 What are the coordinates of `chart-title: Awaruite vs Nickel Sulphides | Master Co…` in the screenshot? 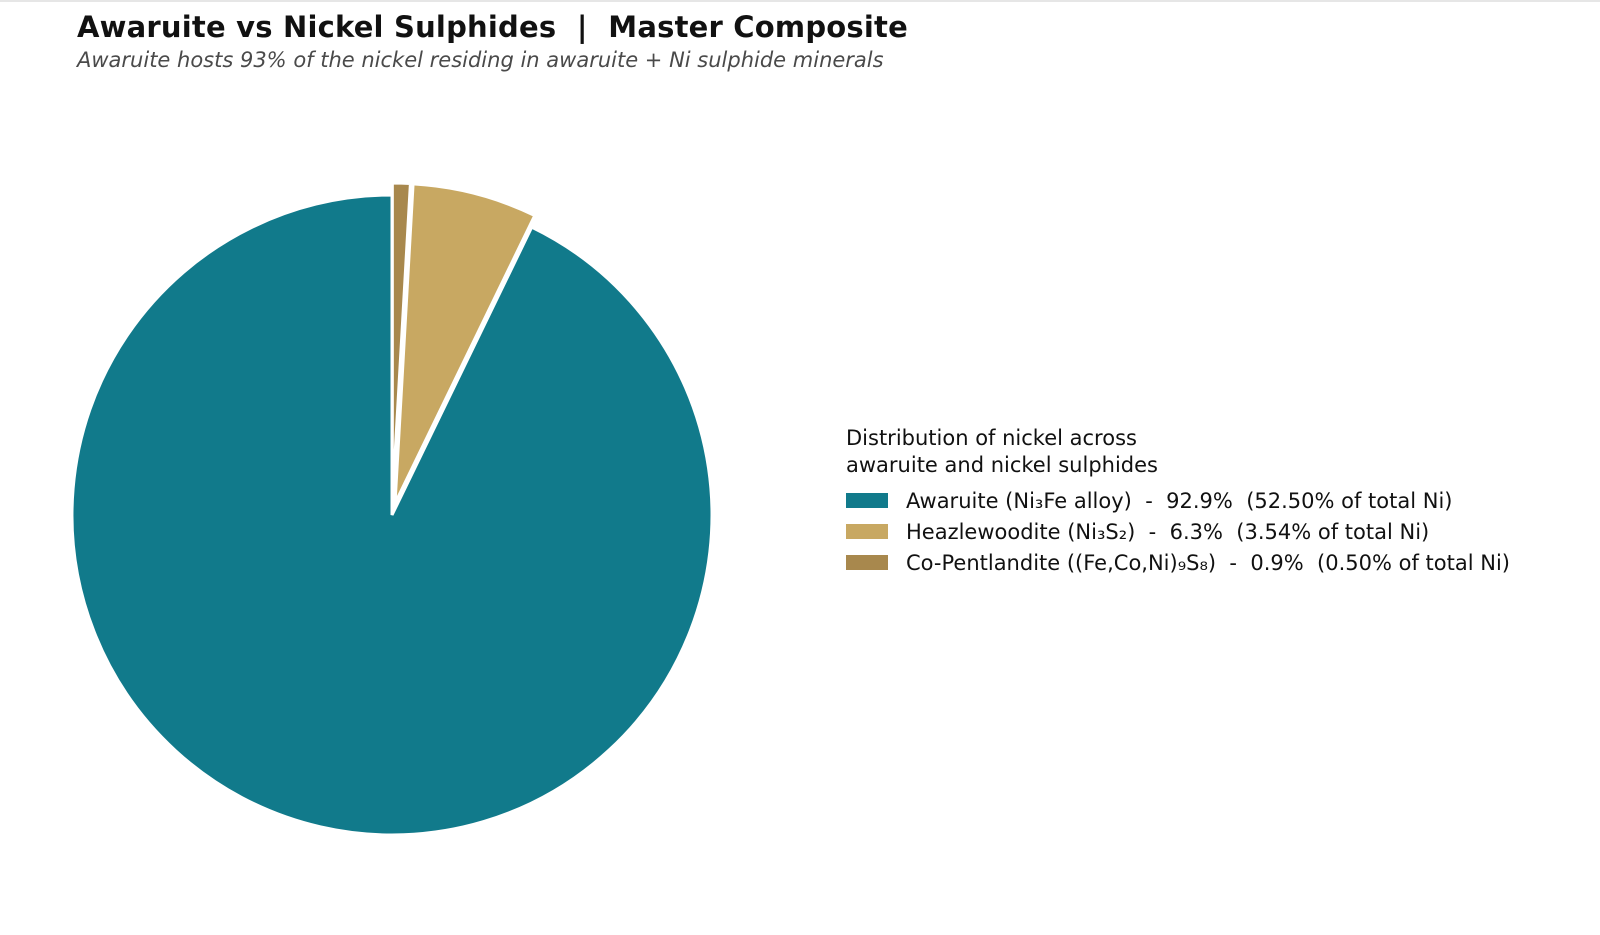 It's located at (492, 27).